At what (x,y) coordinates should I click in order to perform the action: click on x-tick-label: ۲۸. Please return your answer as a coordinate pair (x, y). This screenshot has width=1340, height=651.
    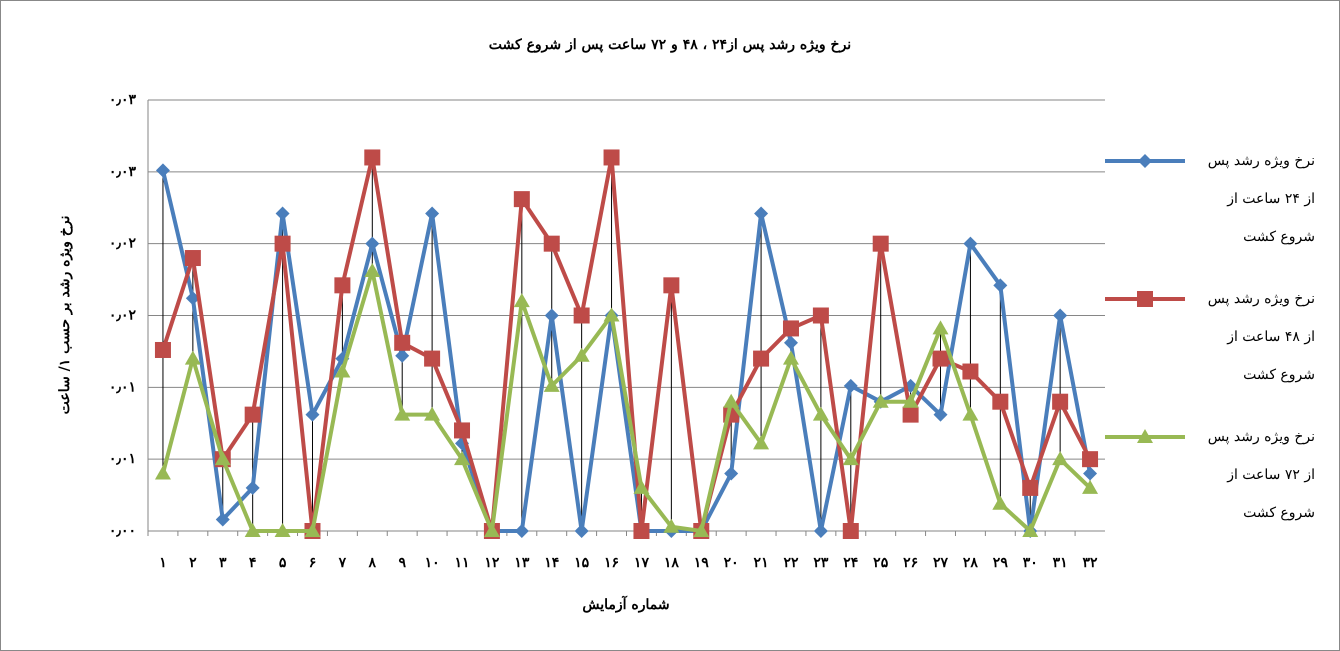
    Looking at the image, I should click on (971, 563).